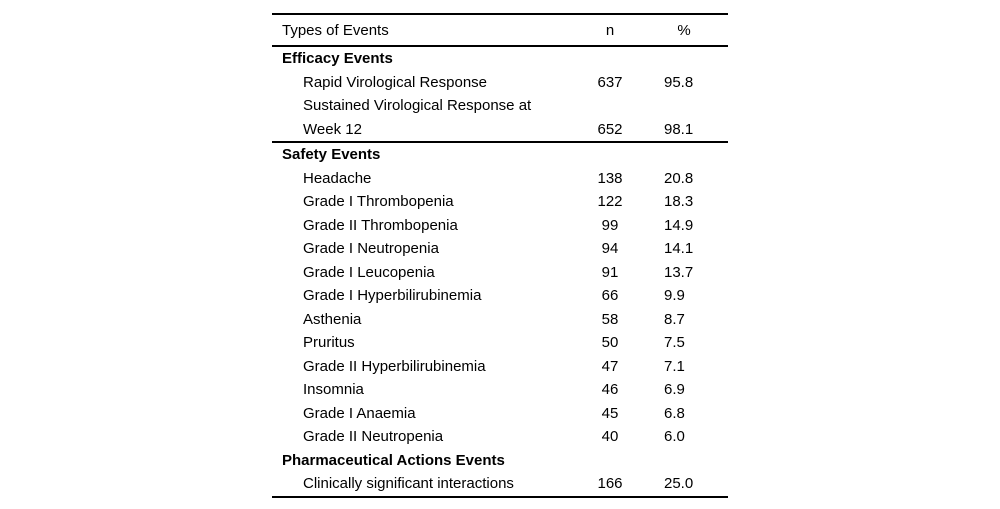 The height and width of the screenshot is (509, 1000). I want to click on event-percent-value: 13.7, so click(679, 272).